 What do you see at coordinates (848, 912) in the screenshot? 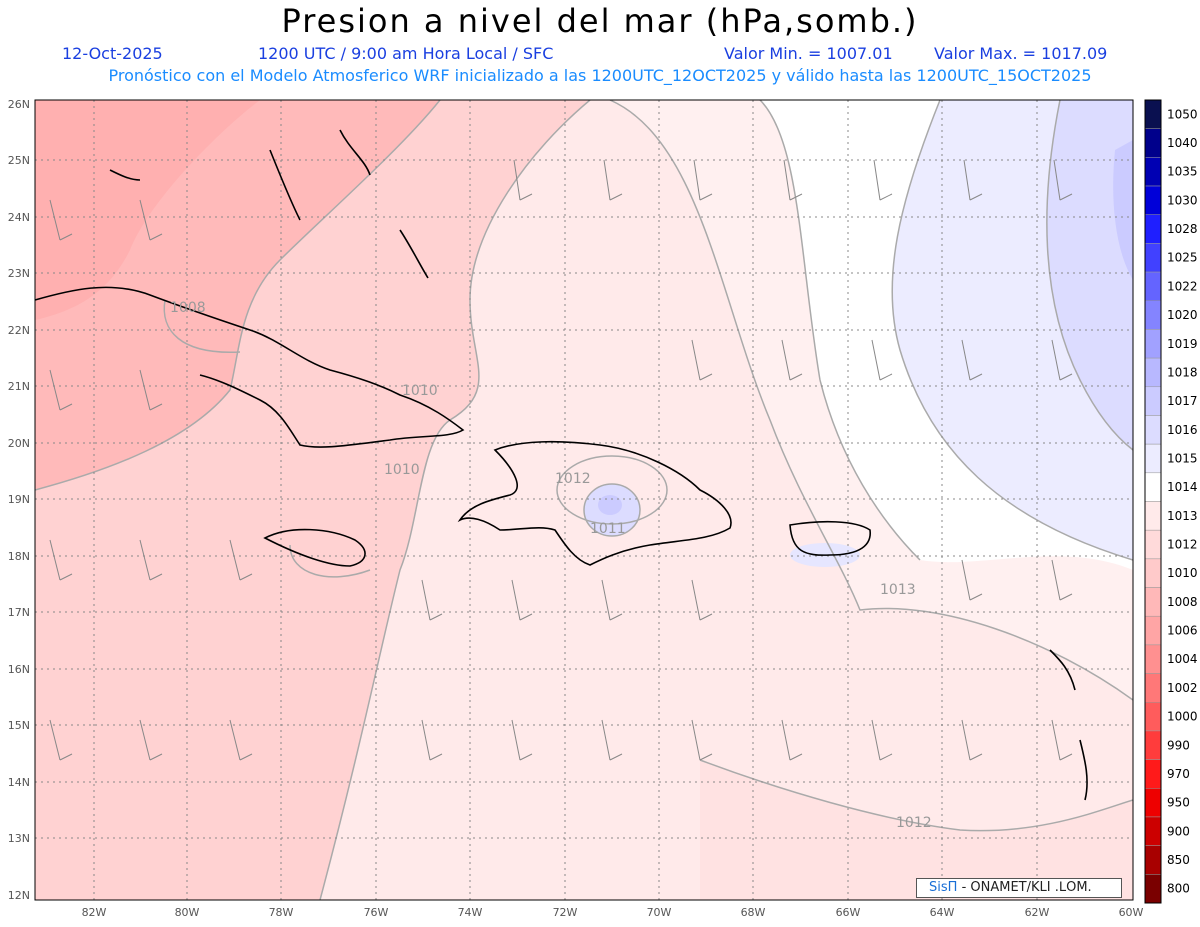
I see `lon-tick-label: 66W` at bounding box center [848, 912].